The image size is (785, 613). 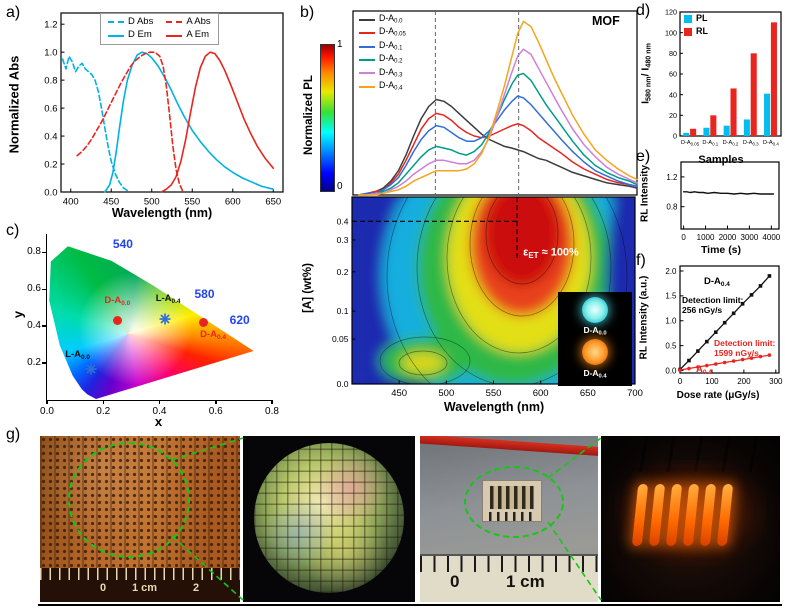 What do you see at coordinates (509, 578) in the screenshot?
I see `ruler-light: 0 1 cm` at bounding box center [509, 578].